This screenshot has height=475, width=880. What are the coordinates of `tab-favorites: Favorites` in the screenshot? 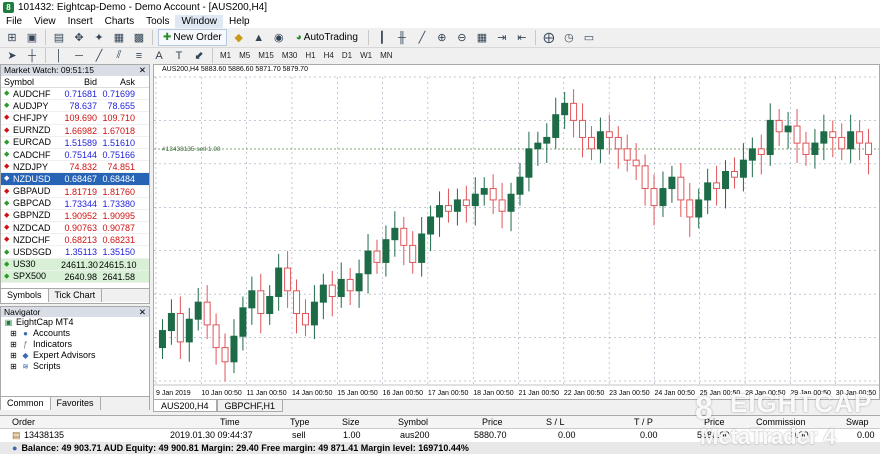 It's located at (76, 403).